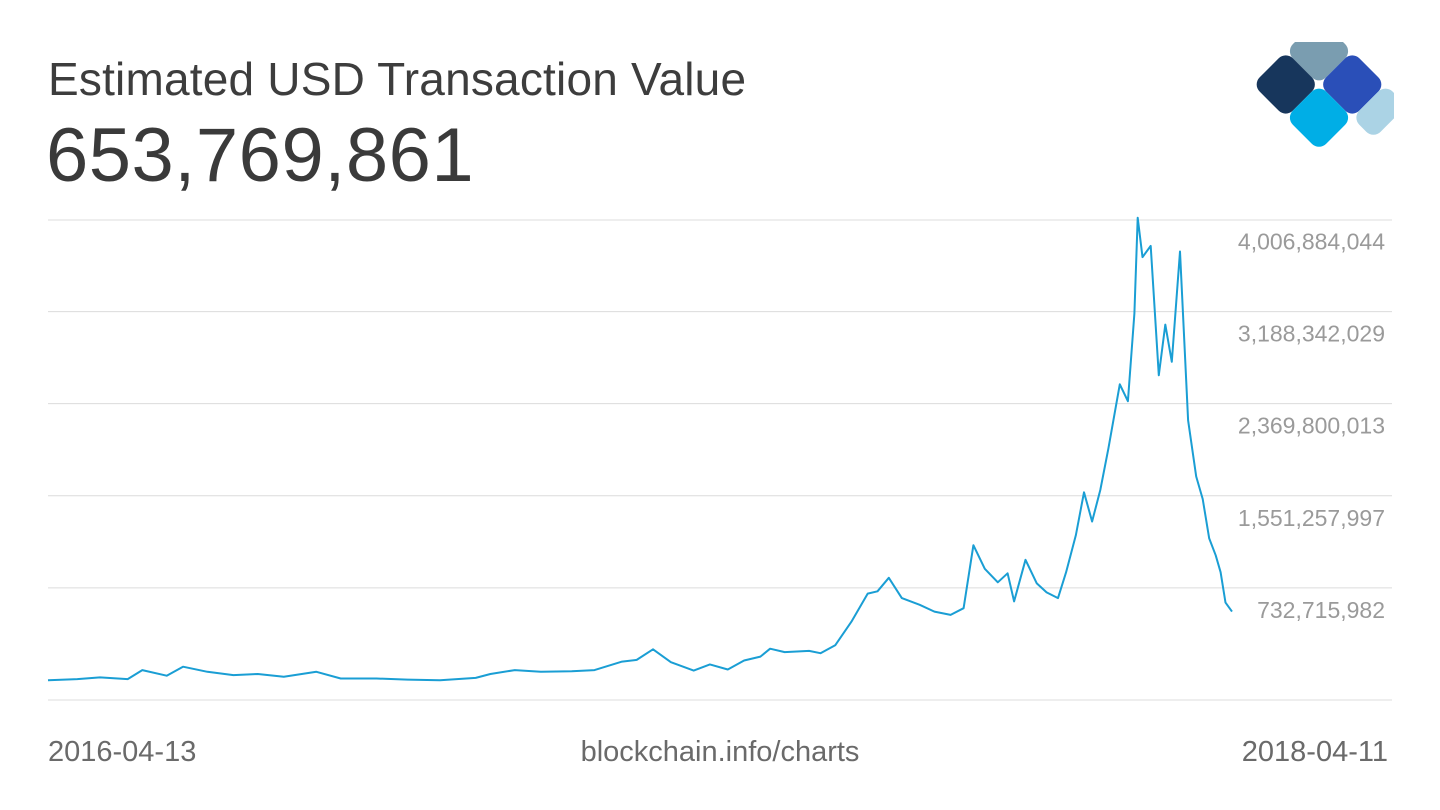 The image size is (1440, 810). I want to click on chart-title: Estimated USD Transaction Value, so click(397, 79).